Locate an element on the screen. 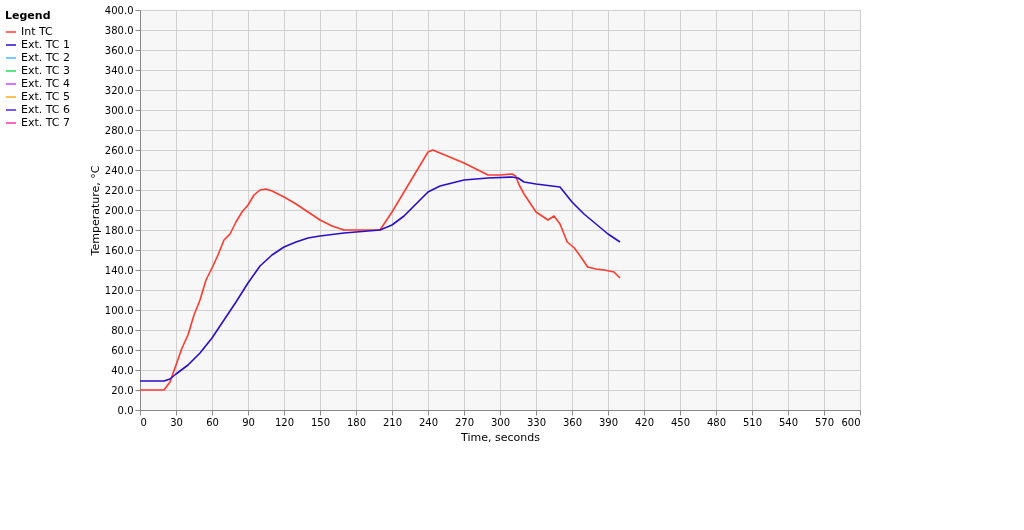 The width and height of the screenshot is (1024, 530). legend-label: Ext. TC 2 is located at coordinates (46, 57).